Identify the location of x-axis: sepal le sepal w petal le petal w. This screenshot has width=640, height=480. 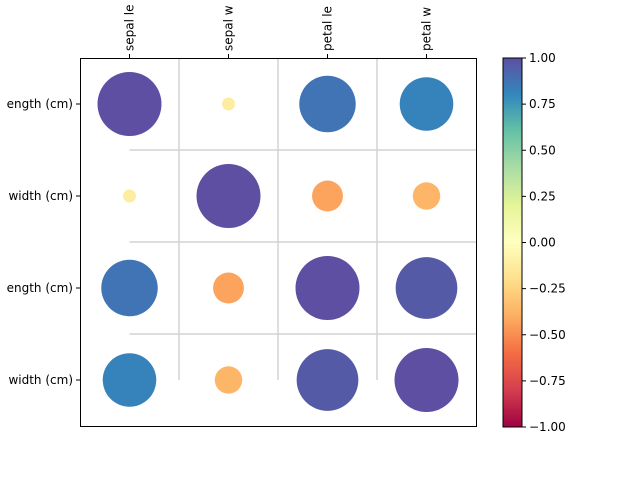
(278, 31).